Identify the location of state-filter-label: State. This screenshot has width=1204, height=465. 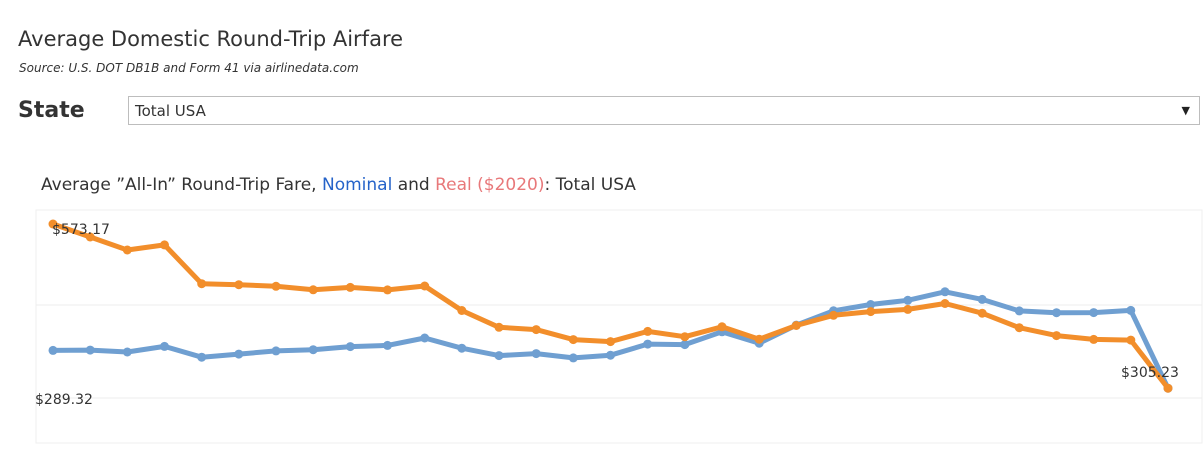
(51, 110).